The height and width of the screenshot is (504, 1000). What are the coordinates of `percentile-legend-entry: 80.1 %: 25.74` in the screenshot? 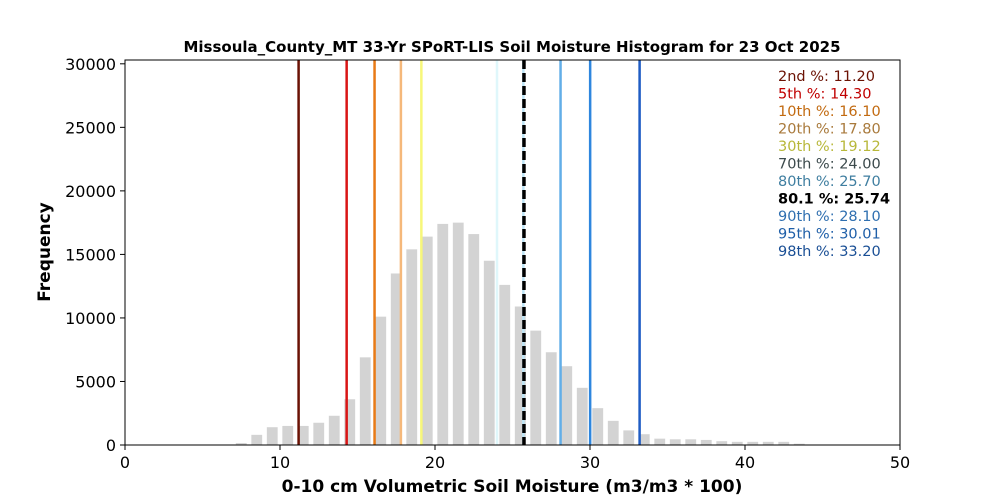 It's located at (834, 200).